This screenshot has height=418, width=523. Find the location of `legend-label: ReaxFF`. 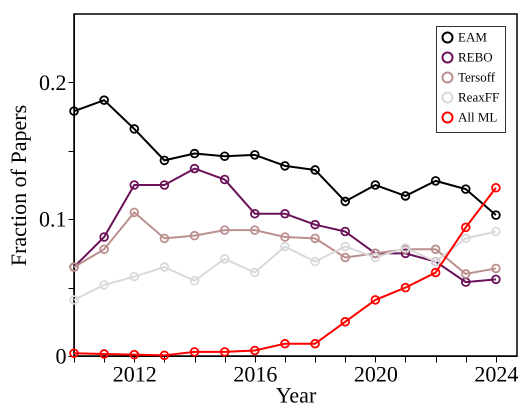

legend-label: ReaxFF is located at coordinates (479, 97).